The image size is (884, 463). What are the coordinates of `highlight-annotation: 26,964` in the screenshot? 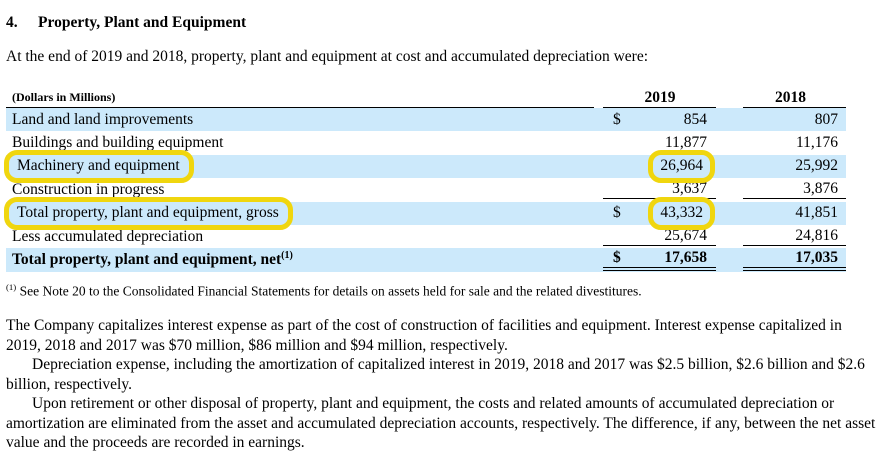 It's located at (681, 166).